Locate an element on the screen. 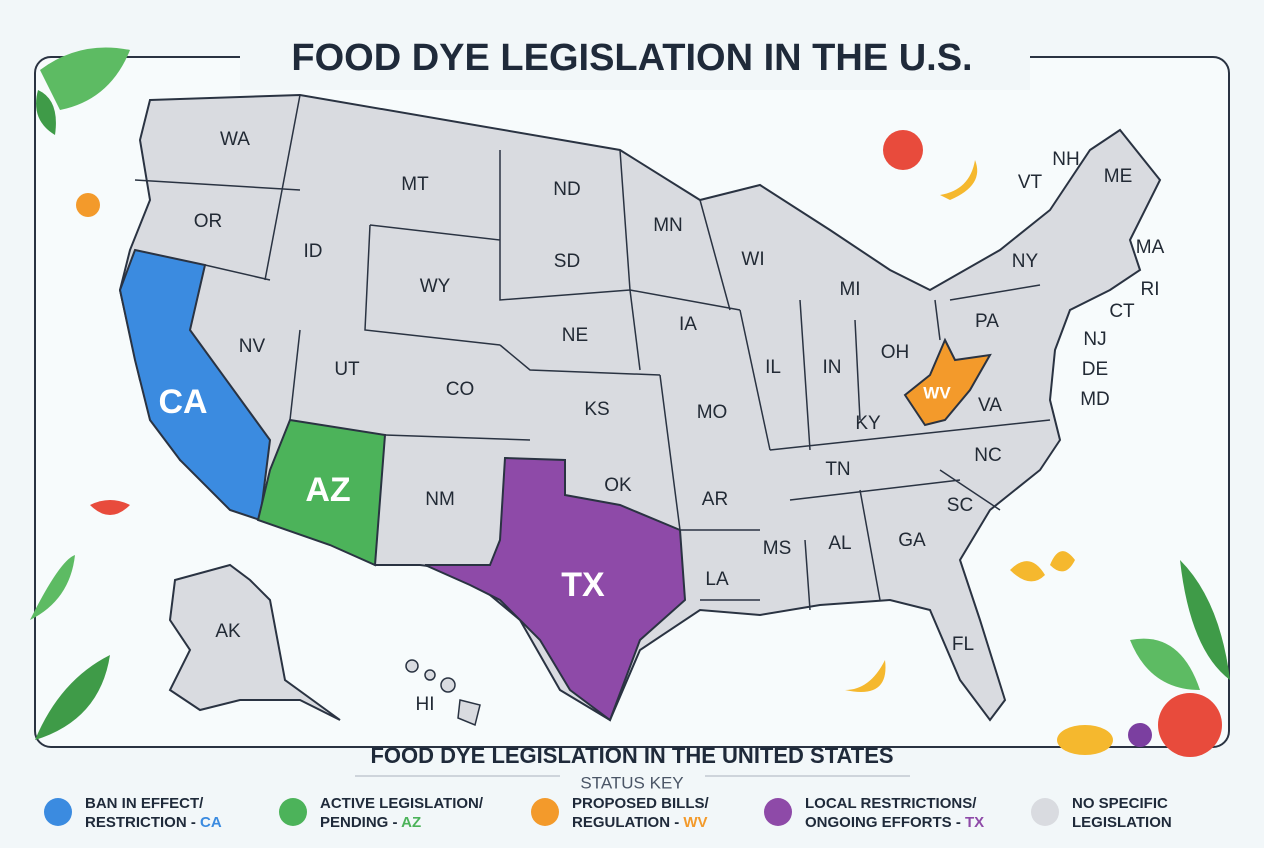 This screenshot has width=1264, height=848. legend-line: LOCAL RESTRICTIONS/ is located at coordinates (891, 803).